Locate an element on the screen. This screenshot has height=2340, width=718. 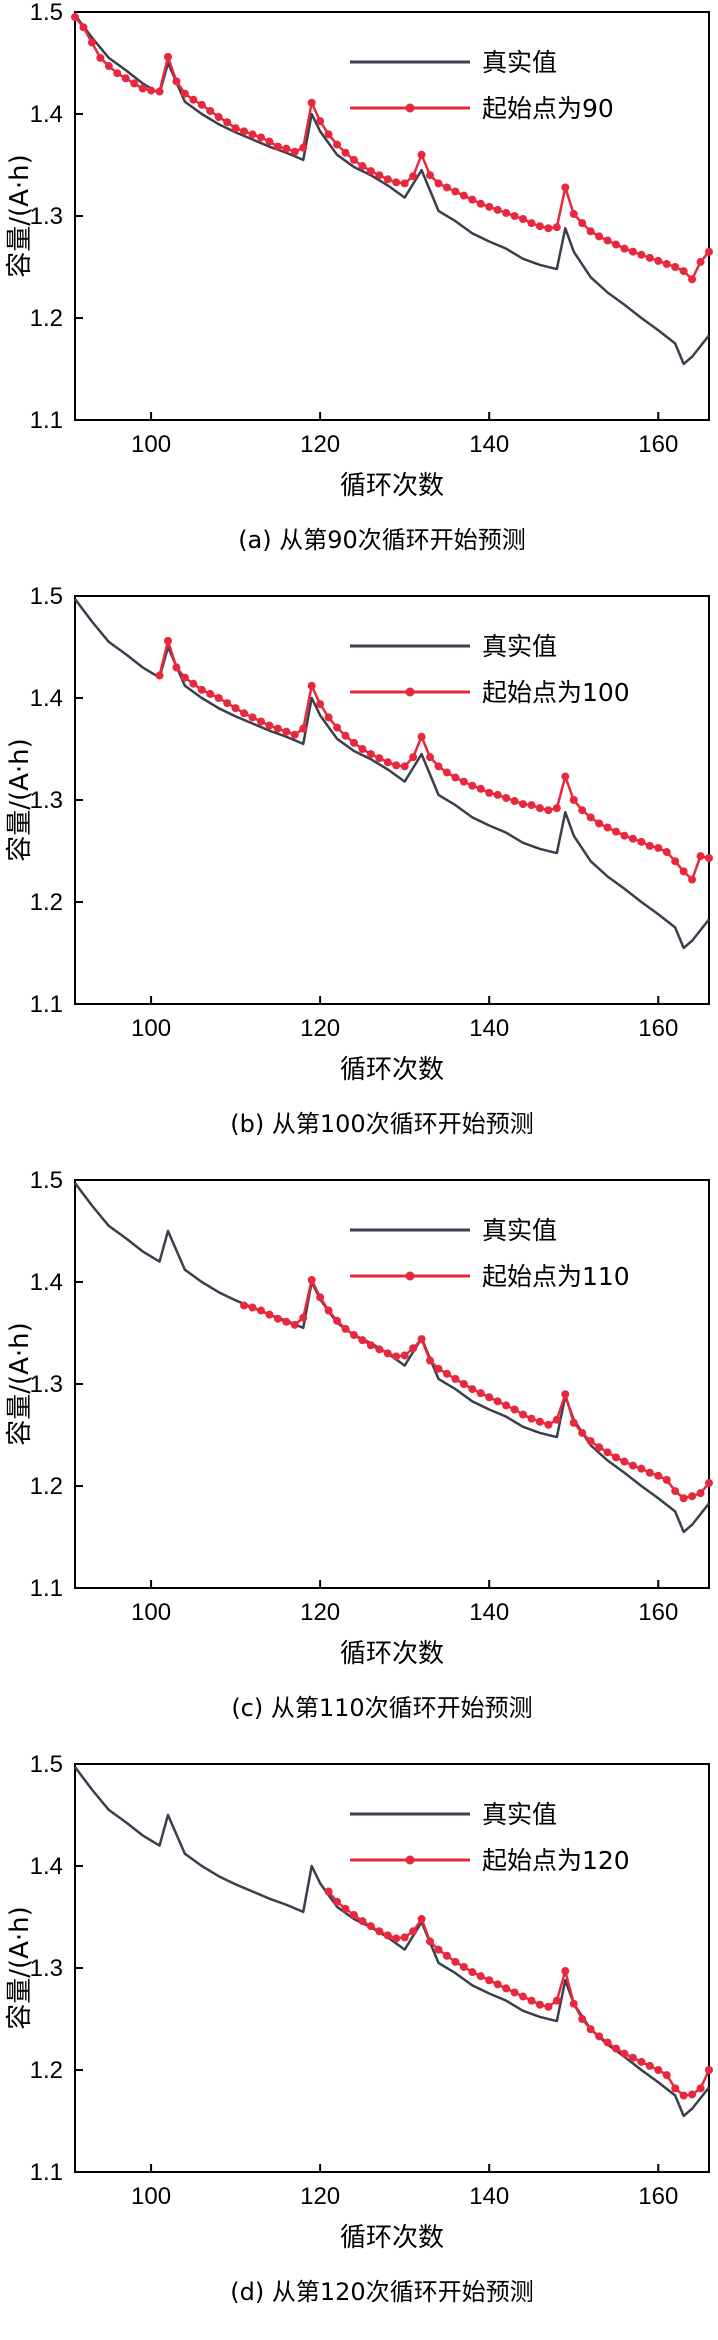
y-axis-label: 容量/(A·h) is located at coordinates (20, 800).